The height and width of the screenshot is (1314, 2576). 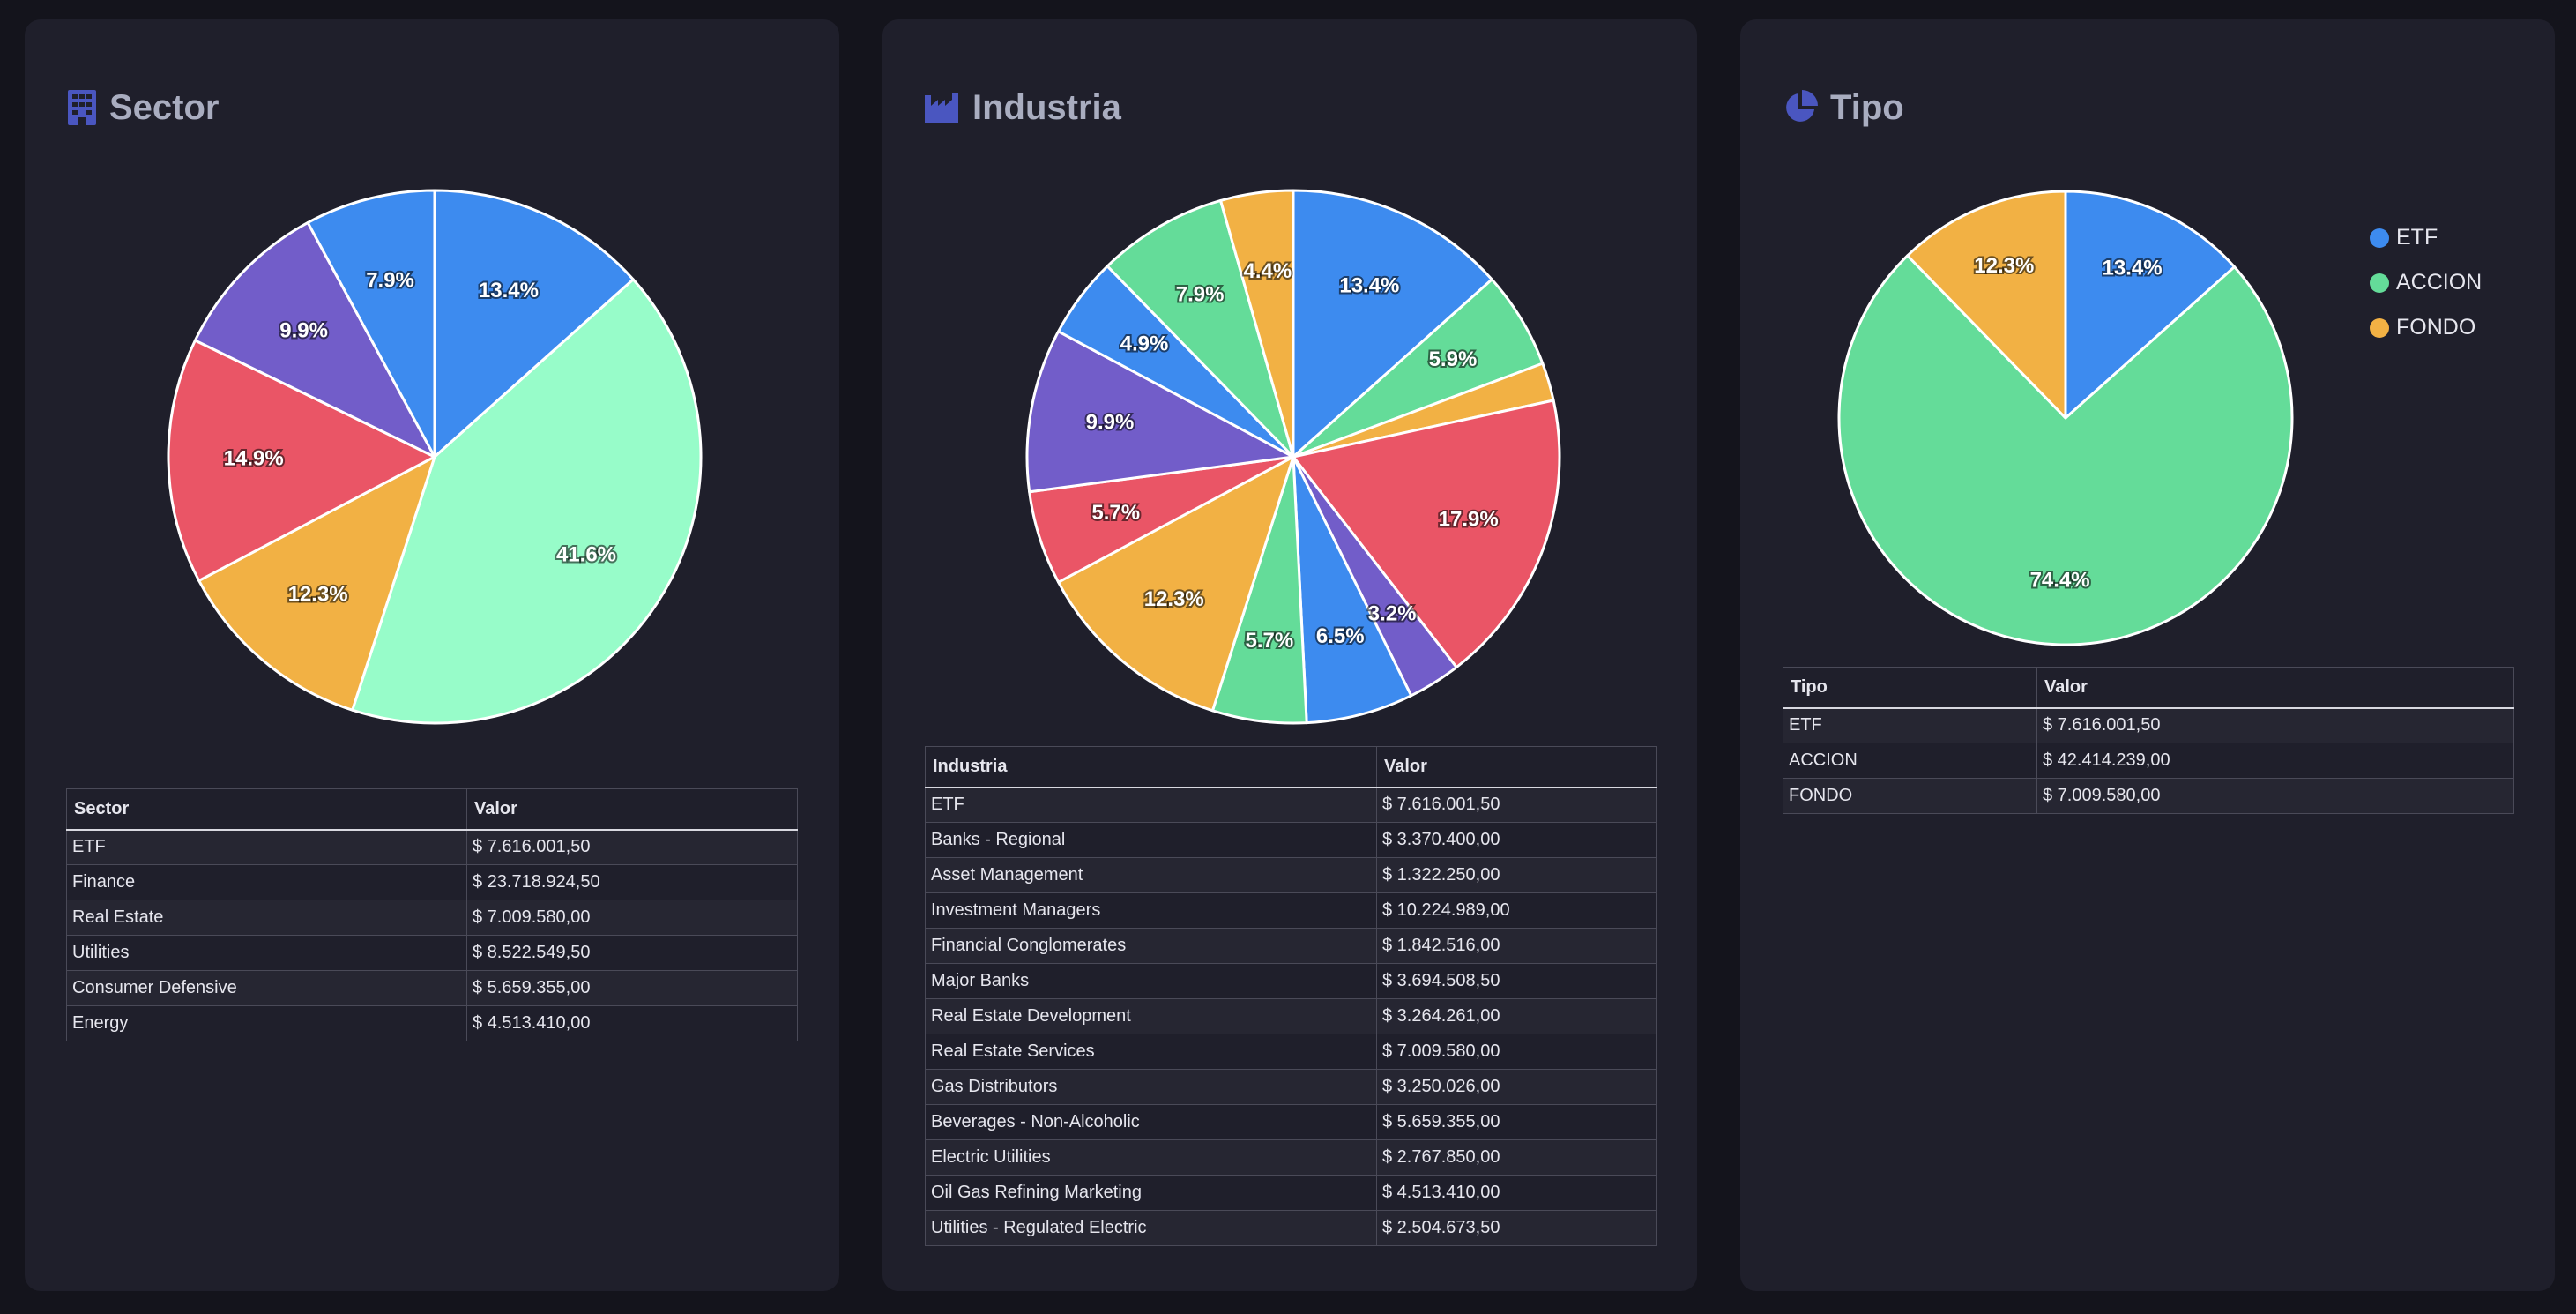 What do you see at coordinates (144, 107) in the screenshot?
I see `sector-header: Sector` at bounding box center [144, 107].